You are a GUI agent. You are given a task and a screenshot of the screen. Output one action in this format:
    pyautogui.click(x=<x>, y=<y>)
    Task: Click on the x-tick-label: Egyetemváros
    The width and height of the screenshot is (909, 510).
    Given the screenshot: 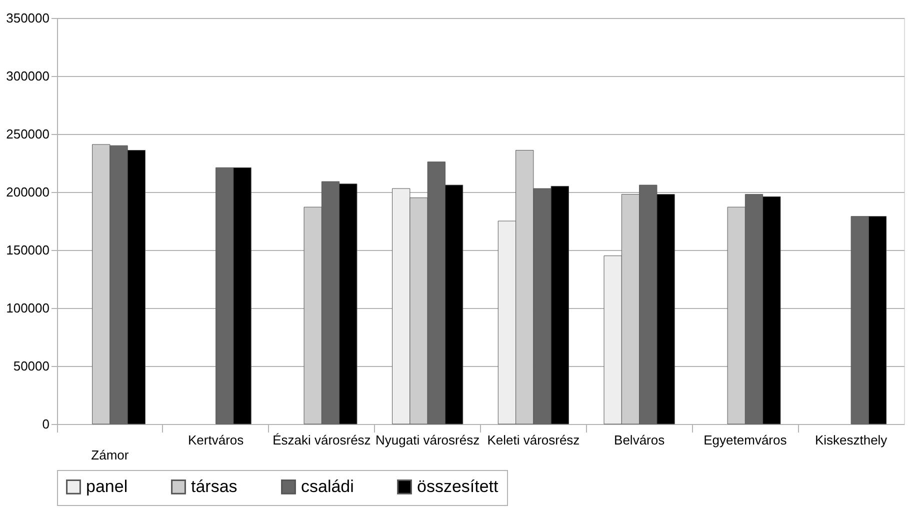 What is the action you would take?
    pyautogui.click(x=746, y=440)
    